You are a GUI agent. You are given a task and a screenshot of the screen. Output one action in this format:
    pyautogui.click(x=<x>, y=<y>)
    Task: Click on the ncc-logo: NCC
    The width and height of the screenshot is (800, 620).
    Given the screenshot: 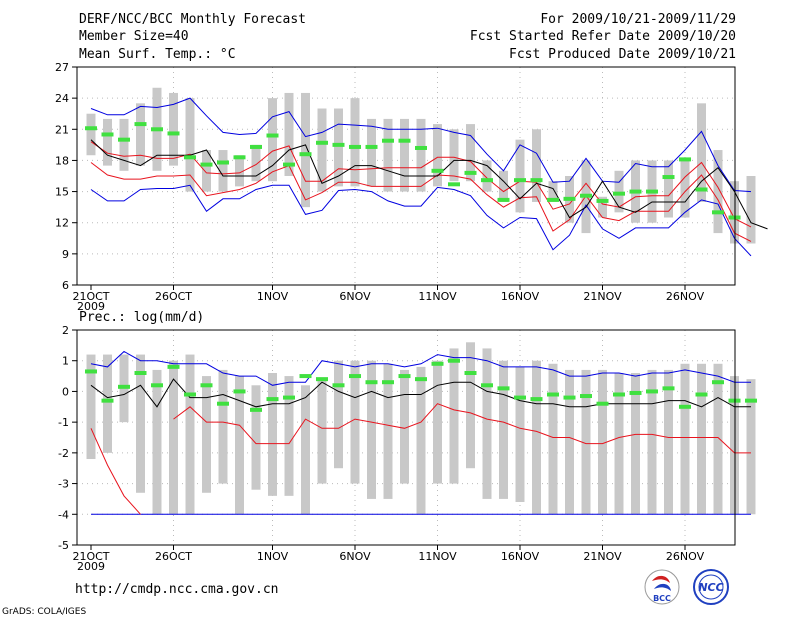 What is the action you would take?
    pyautogui.click(x=711, y=587)
    